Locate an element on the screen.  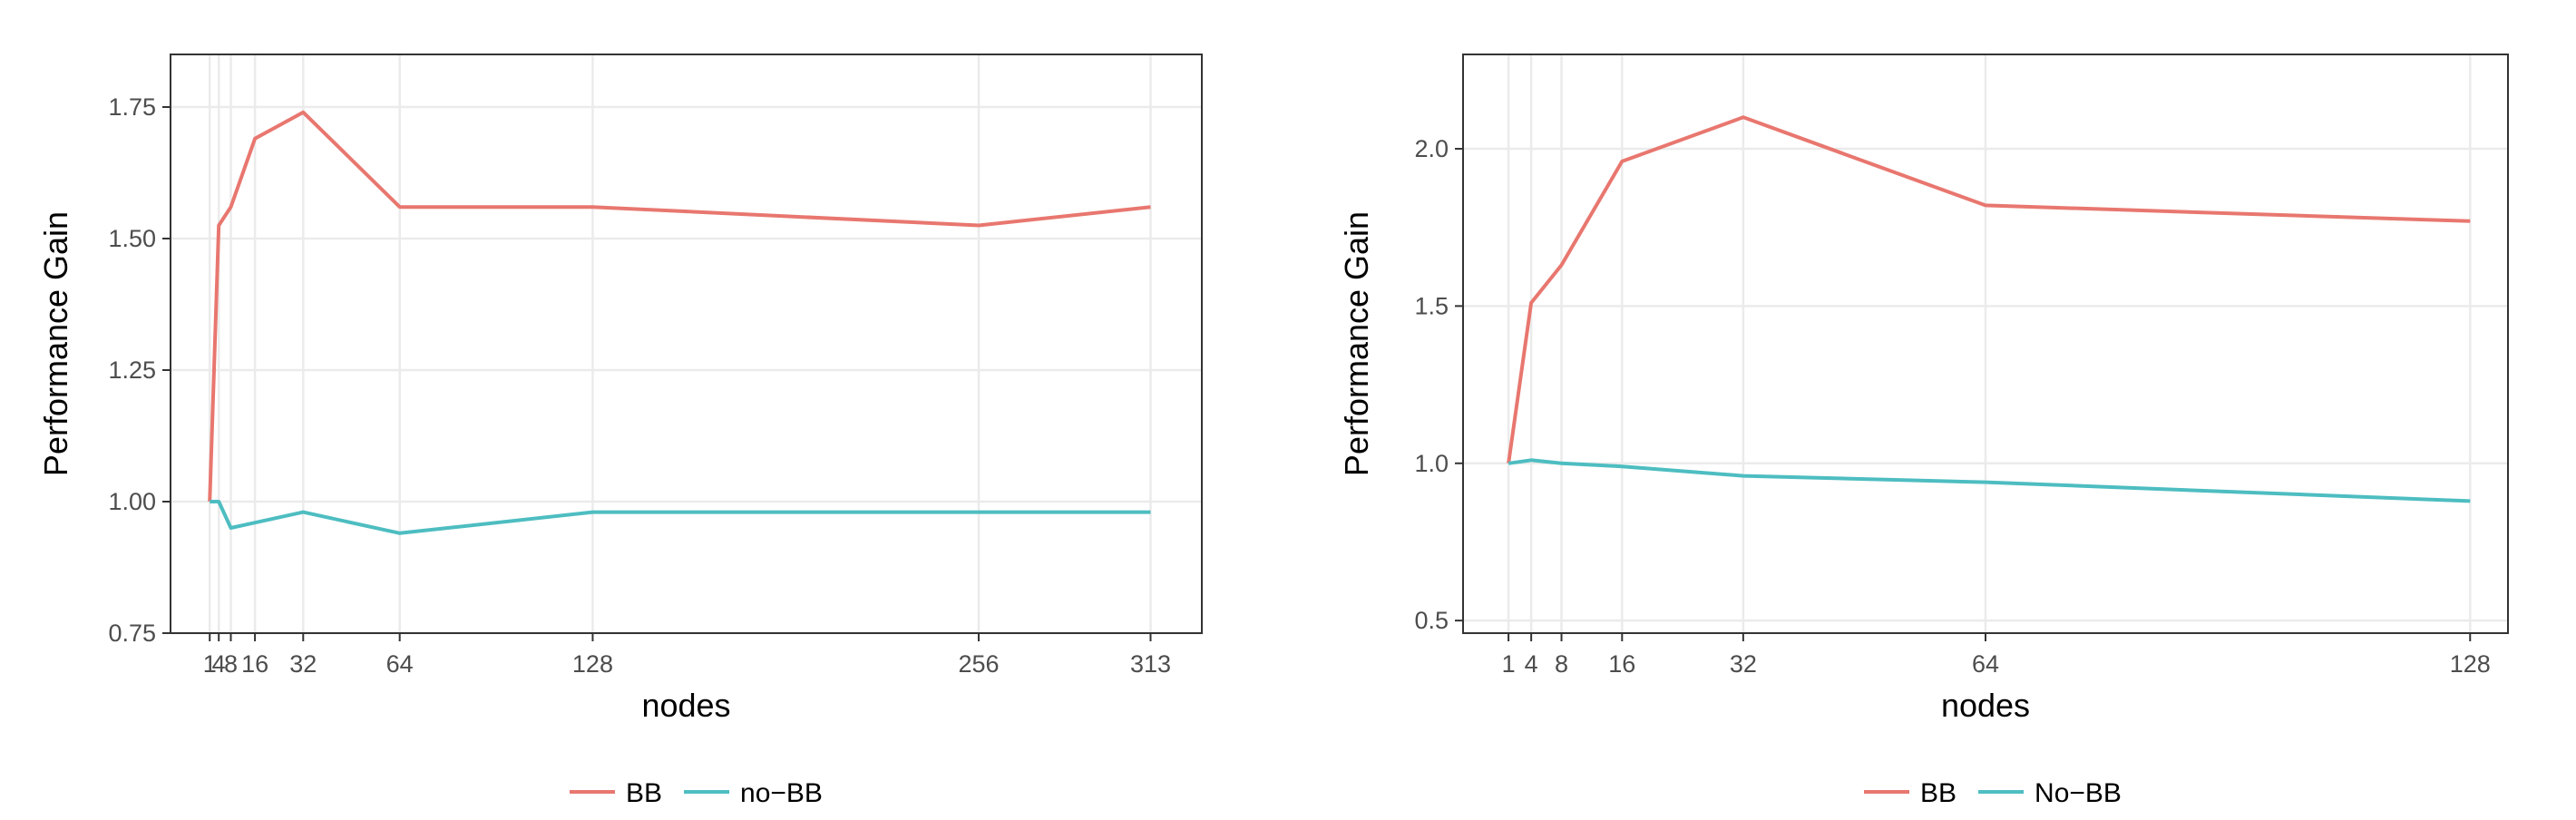
y-tick-label: 1.25 is located at coordinates (132, 370).